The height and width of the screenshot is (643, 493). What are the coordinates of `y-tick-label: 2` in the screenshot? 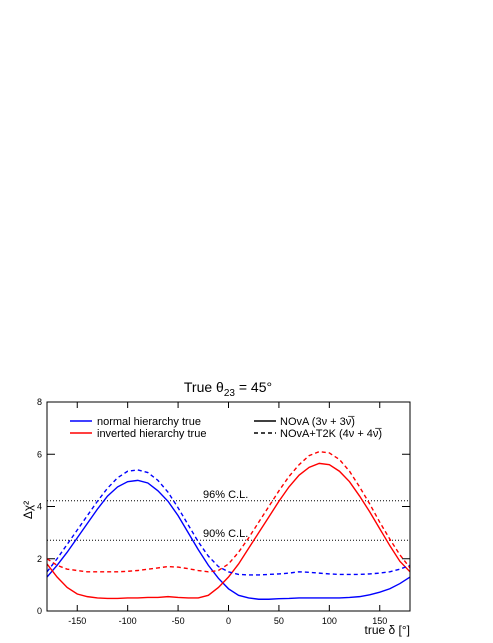 It's located at (39, 559).